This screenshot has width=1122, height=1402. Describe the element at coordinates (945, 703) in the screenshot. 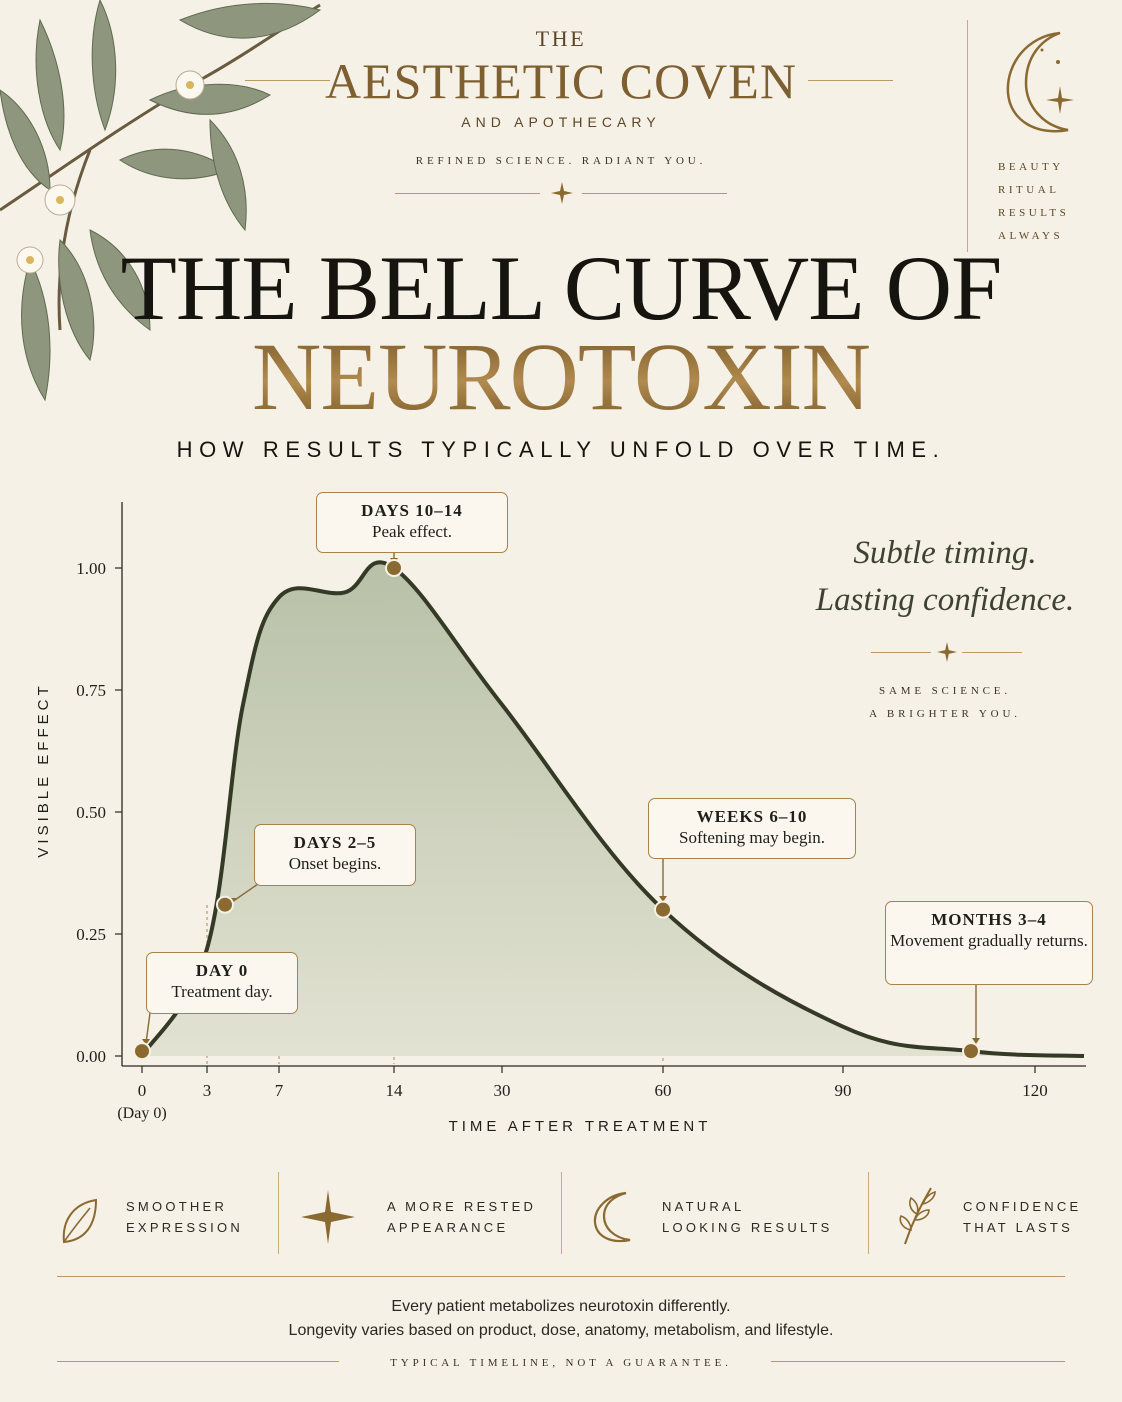

I see `quote-subtext: SAME SCIENCE. A BRIGHTER YOU.` at that location.